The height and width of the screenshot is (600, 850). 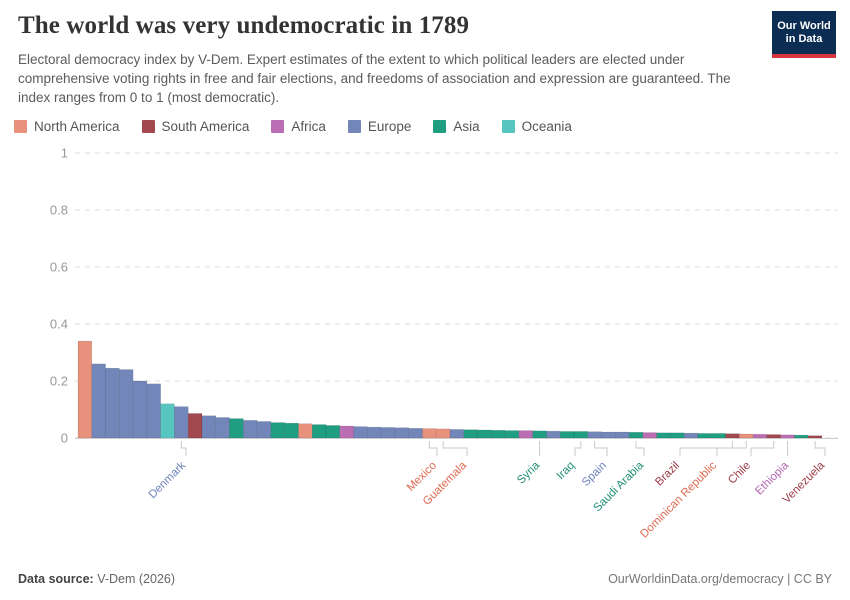 I want to click on x-label-syria: Syria, so click(x=528, y=472).